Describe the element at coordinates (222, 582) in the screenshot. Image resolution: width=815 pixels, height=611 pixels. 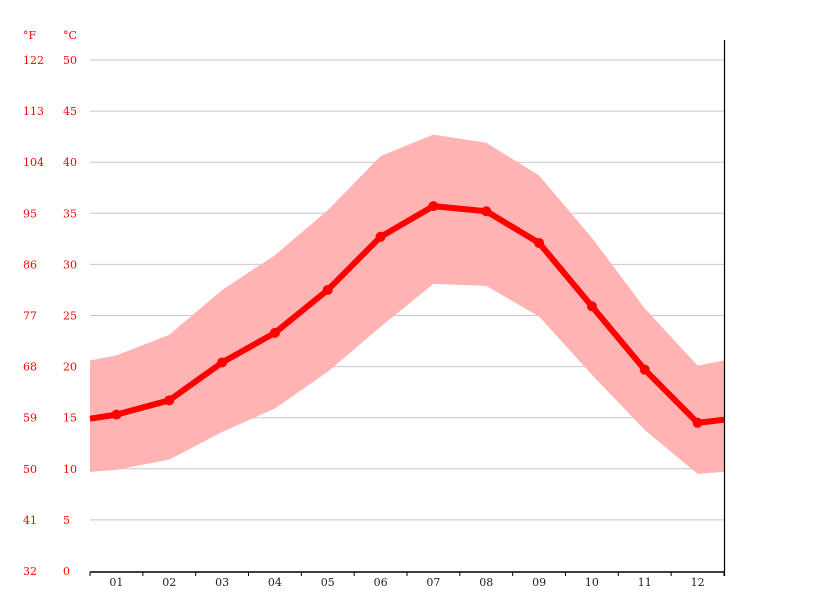
I see `x-tick-label: 03` at that location.